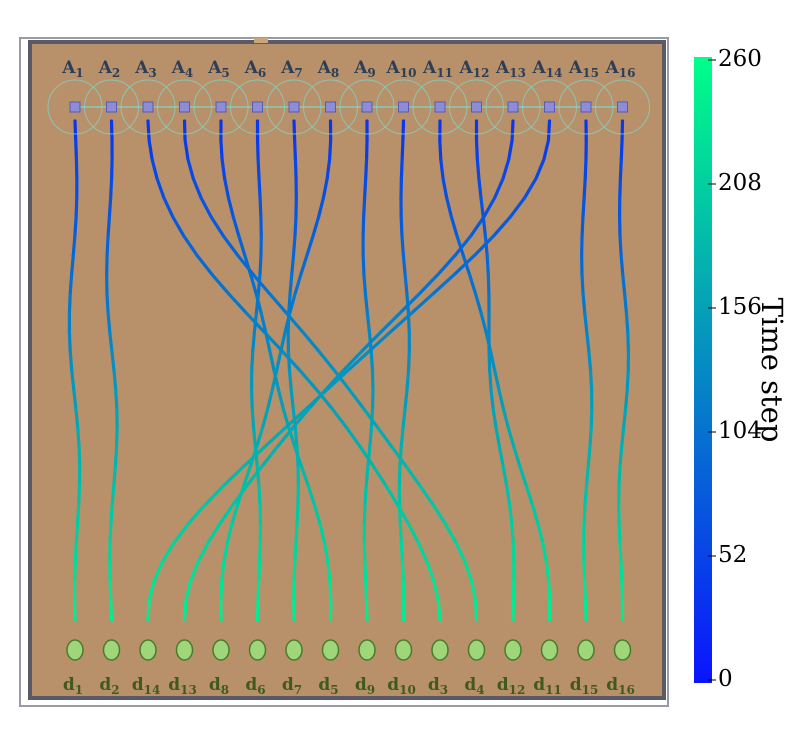 The height and width of the screenshot is (747, 810). I want to click on trajectory-a6, so click(256, 370).